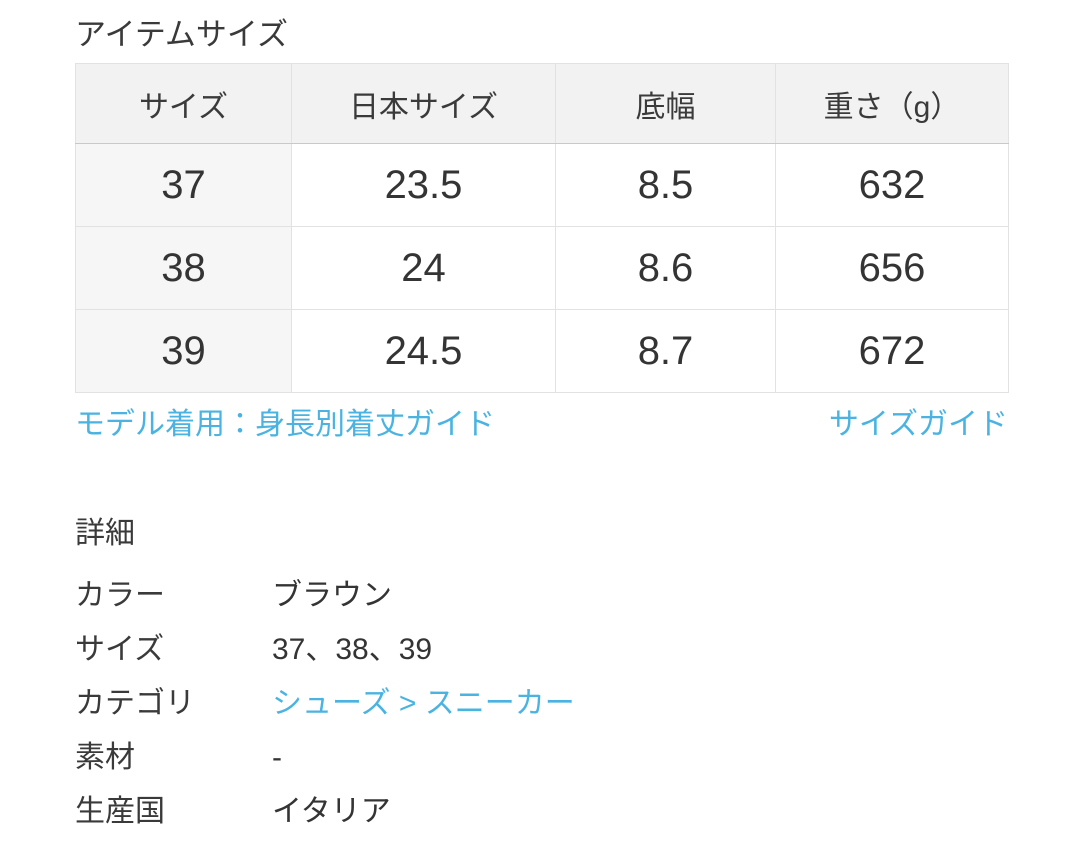  What do you see at coordinates (423, 268) in the screenshot?
I see `japan-size-cell: 24` at bounding box center [423, 268].